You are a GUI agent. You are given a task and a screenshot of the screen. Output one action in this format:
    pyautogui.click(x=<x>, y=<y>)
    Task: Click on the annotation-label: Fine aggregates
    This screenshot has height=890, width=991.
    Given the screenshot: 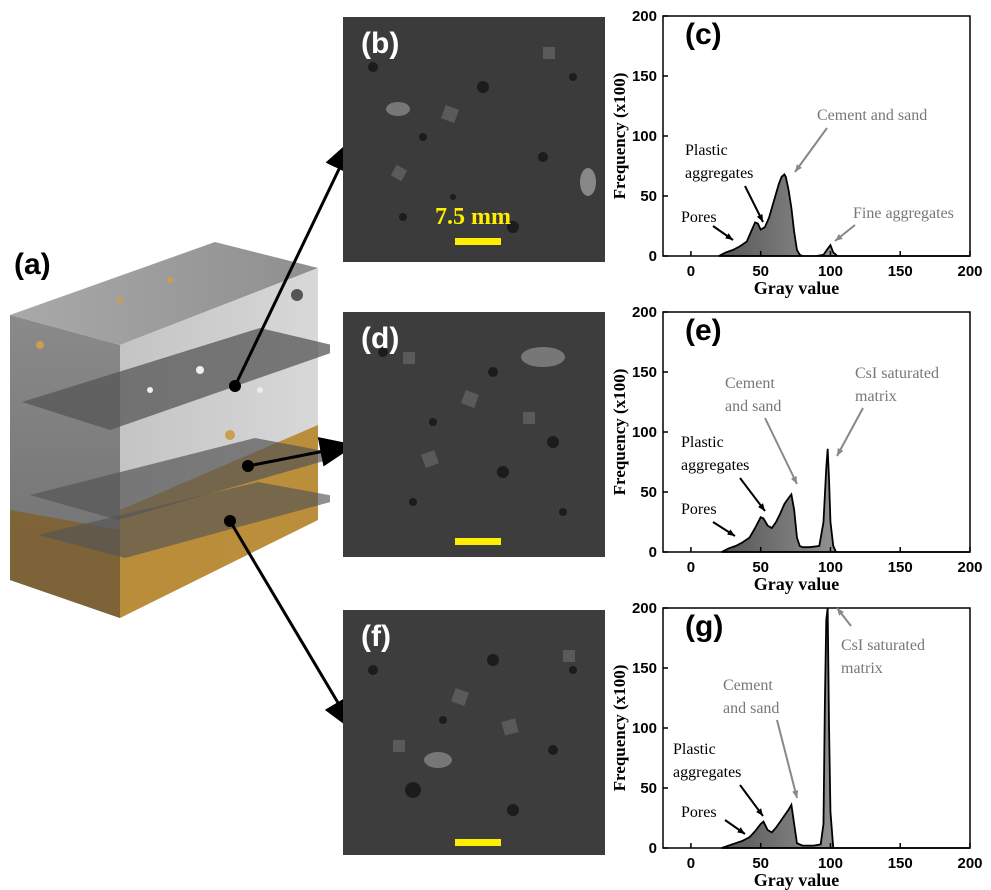 What is the action you would take?
    pyautogui.click(x=903, y=213)
    